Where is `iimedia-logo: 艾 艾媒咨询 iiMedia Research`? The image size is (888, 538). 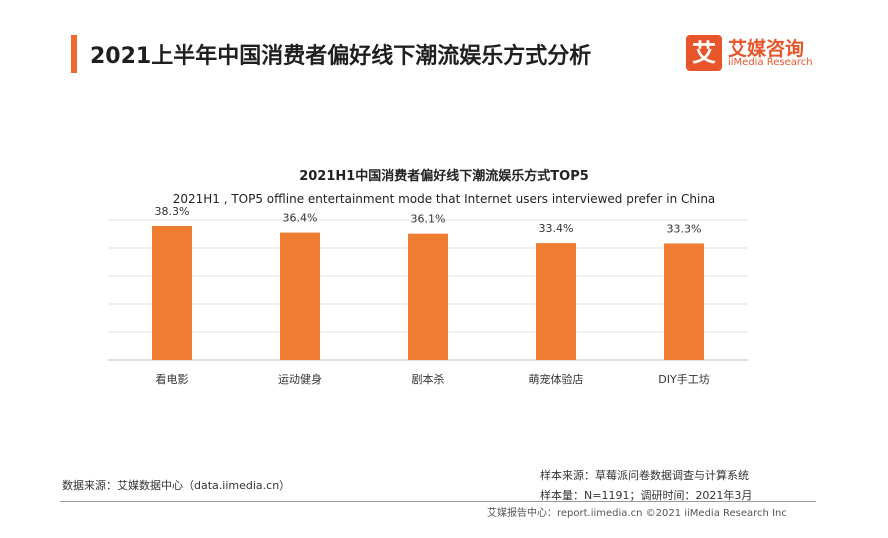
iimedia-logo: 艾 艾媒咨询 iiMedia Research is located at coordinates (761, 55).